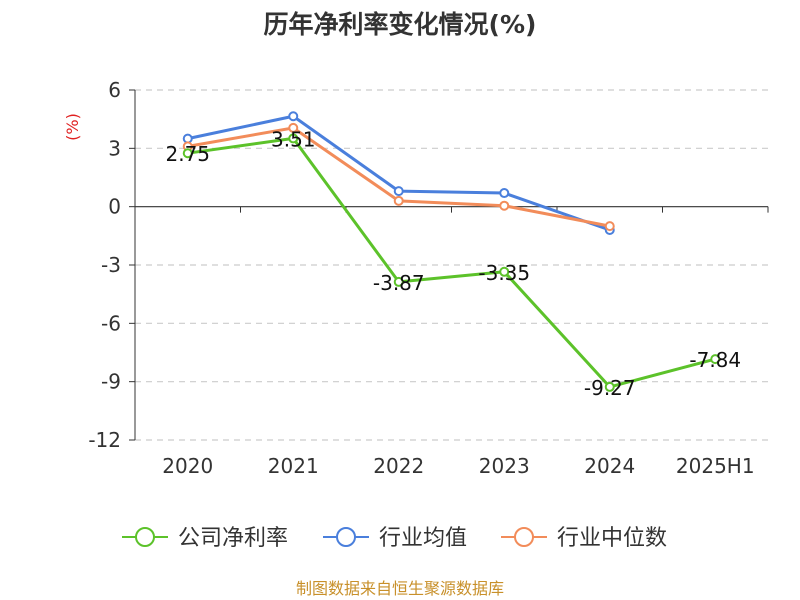 The width and height of the screenshot is (800, 600). I want to click on legend-item: 公司净利率, so click(205, 538).